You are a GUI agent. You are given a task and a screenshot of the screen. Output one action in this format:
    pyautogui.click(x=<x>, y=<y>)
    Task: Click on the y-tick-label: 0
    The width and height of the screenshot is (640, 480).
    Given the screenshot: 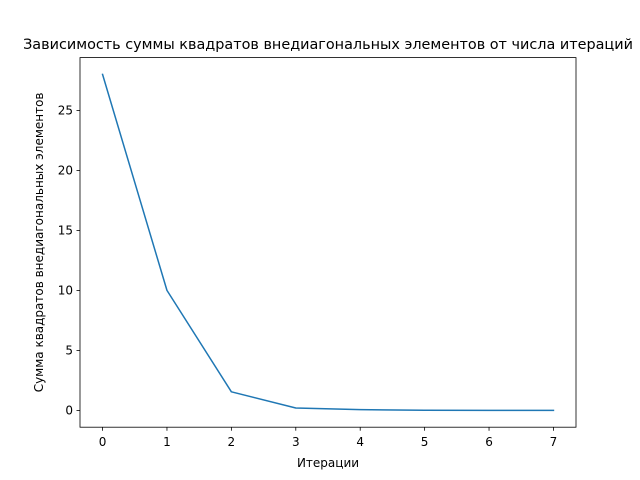 What is the action you would take?
    pyautogui.click(x=69, y=411)
    